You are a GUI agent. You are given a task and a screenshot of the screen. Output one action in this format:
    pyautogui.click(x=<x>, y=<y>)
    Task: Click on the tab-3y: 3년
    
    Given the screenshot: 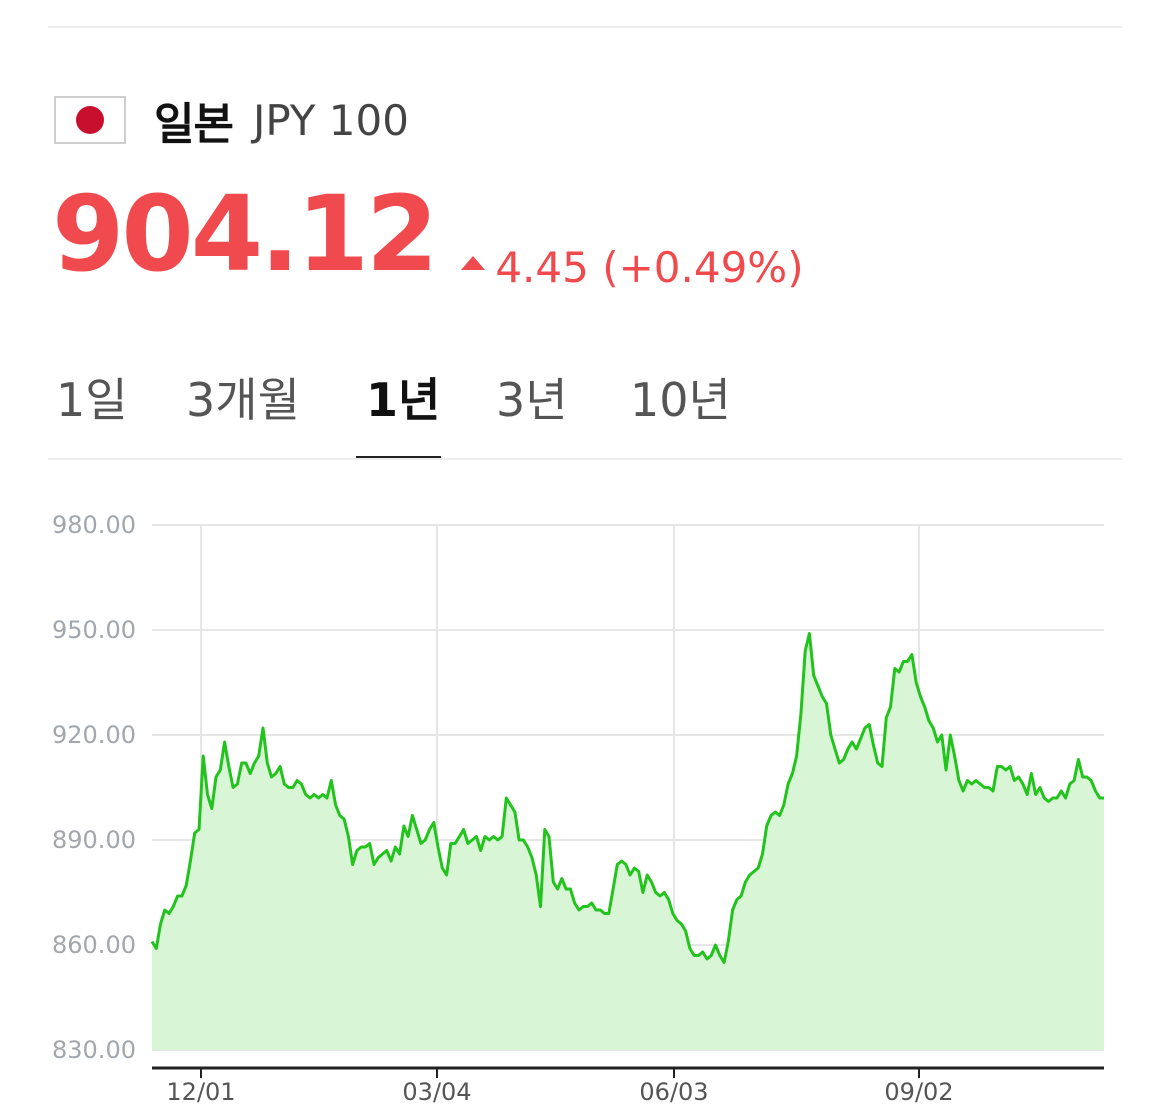 What is the action you would take?
    pyautogui.click(x=532, y=400)
    